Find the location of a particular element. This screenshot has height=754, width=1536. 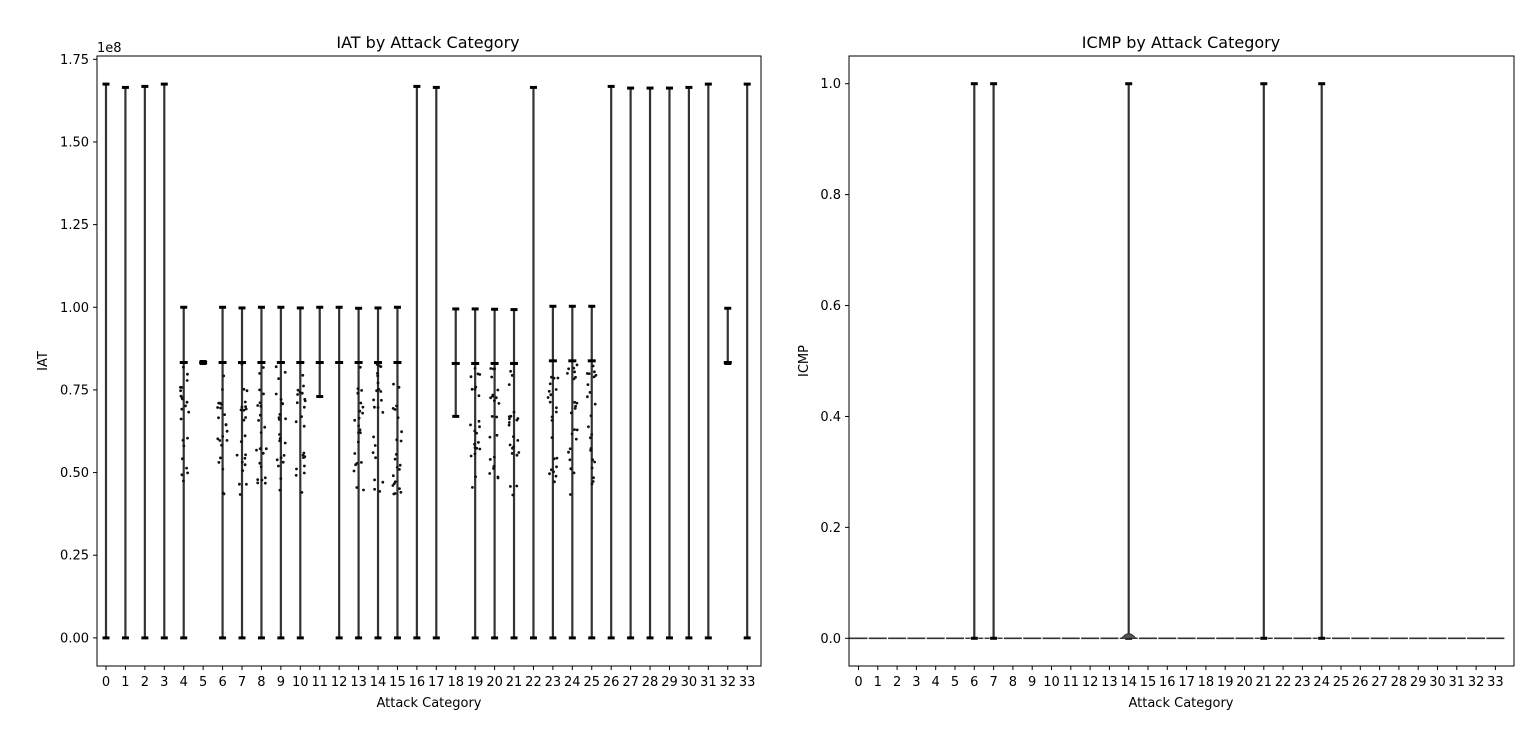

icmp-x-tick-label: 2 is located at coordinates (897, 682).